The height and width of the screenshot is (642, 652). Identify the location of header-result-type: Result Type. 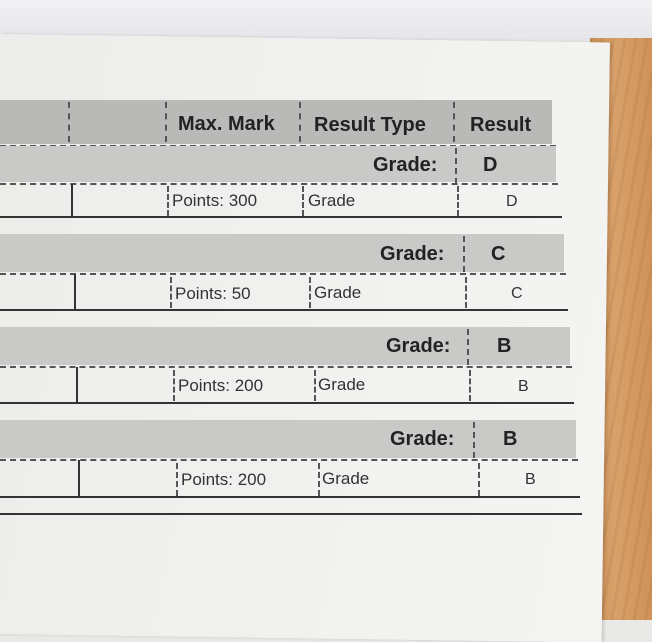
(370, 125).